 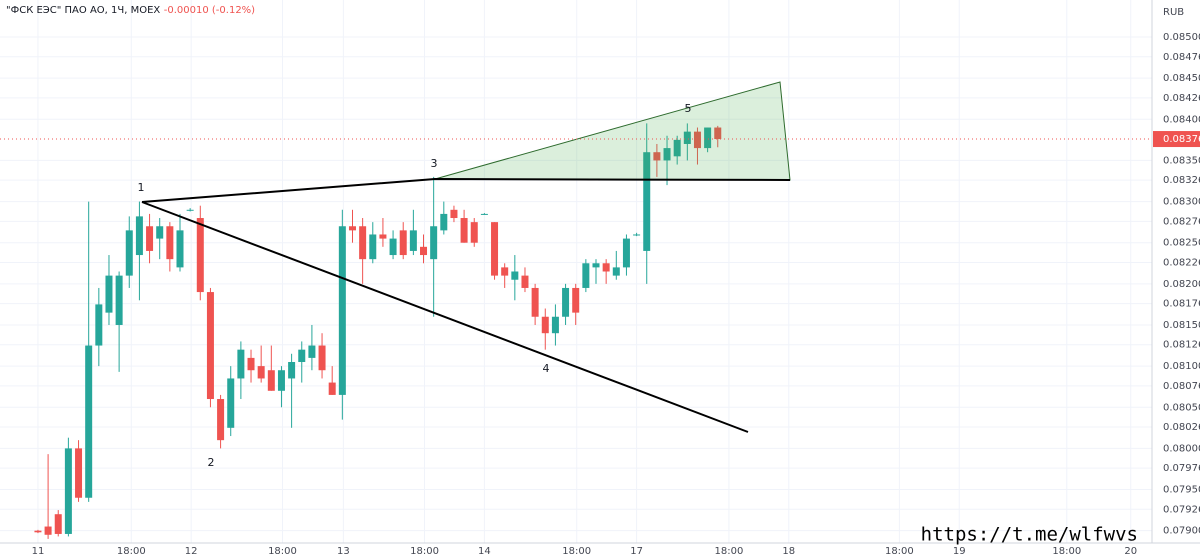 What do you see at coordinates (209, 10) in the screenshot?
I see `price-change: -0.00010 (-0.12%)` at bounding box center [209, 10].